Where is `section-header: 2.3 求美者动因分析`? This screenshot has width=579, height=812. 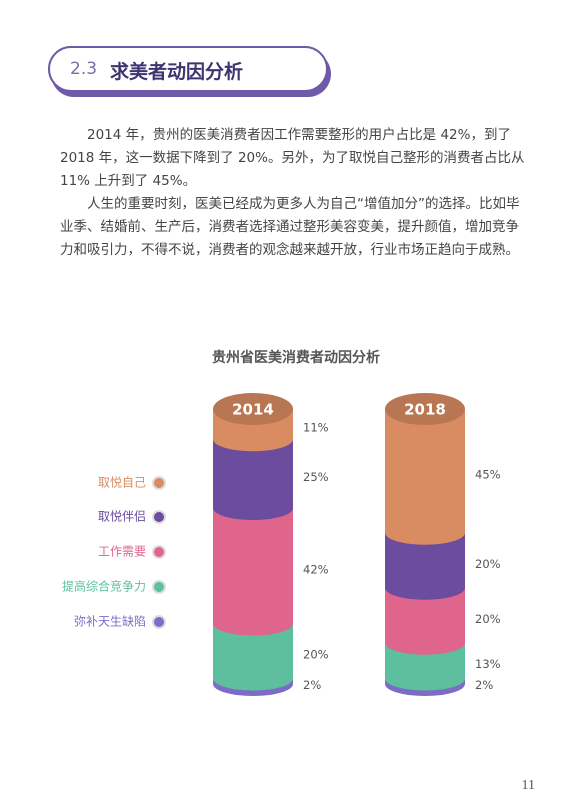
section-header: 2.3 求美者动因分析 is located at coordinates (188, 69).